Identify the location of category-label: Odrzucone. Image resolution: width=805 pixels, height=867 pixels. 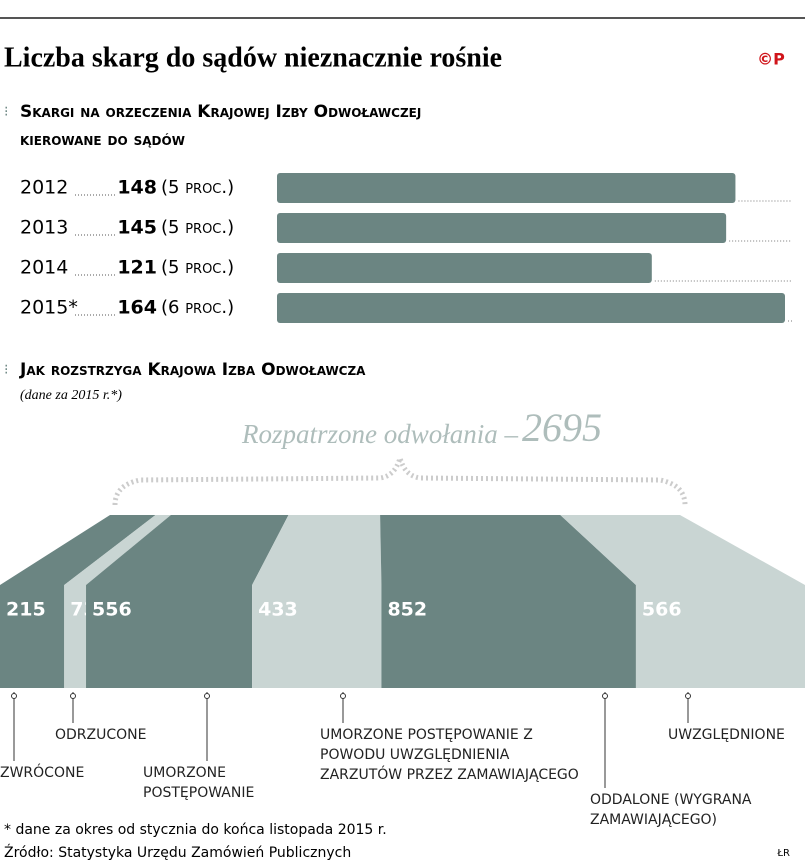
(101, 735).